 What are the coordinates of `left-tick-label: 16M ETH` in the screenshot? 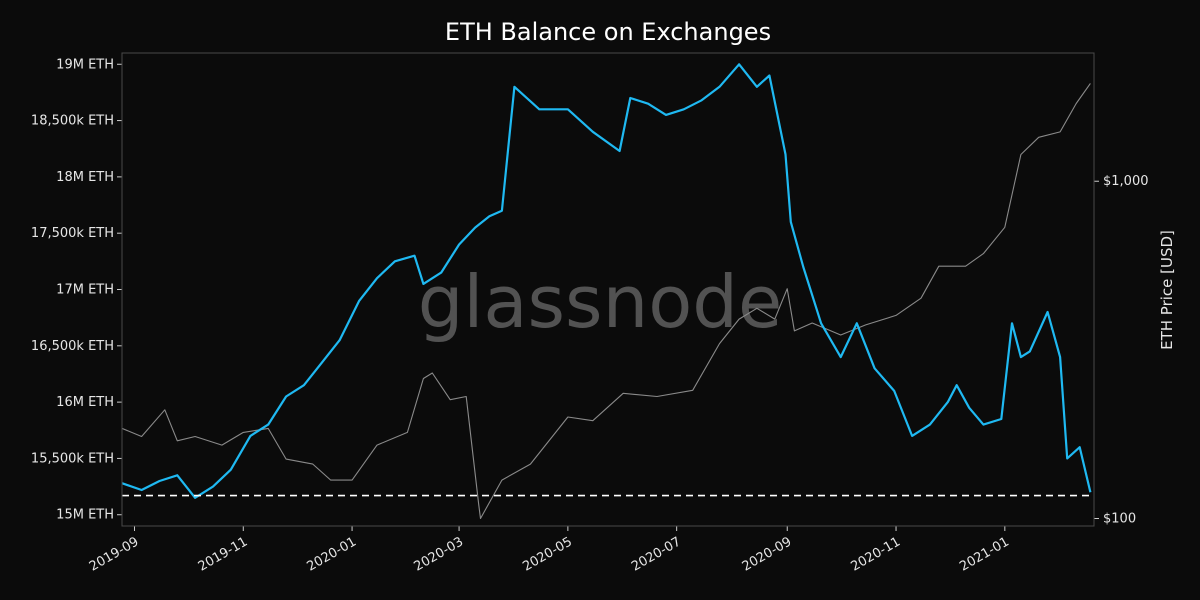 It's located at (85, 402).